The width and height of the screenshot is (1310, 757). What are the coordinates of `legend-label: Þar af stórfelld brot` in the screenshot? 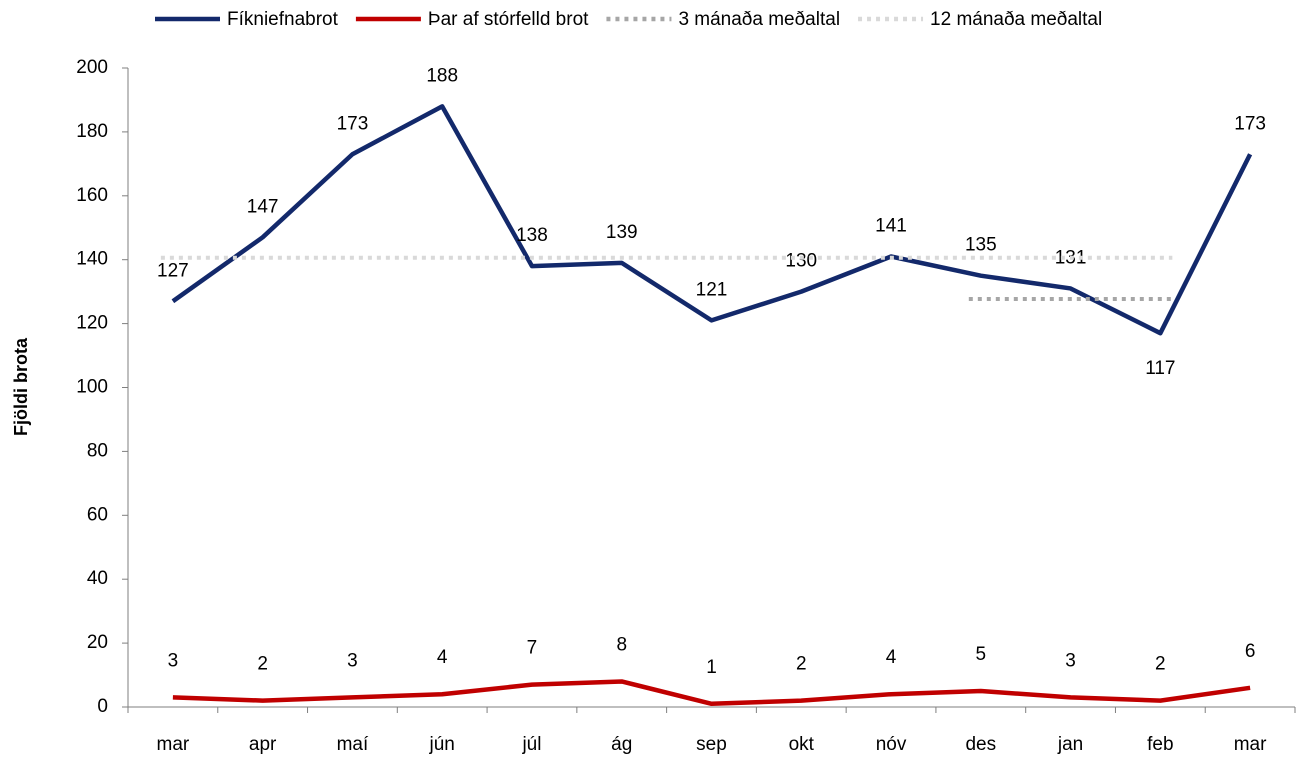 It's located at (508, 19).